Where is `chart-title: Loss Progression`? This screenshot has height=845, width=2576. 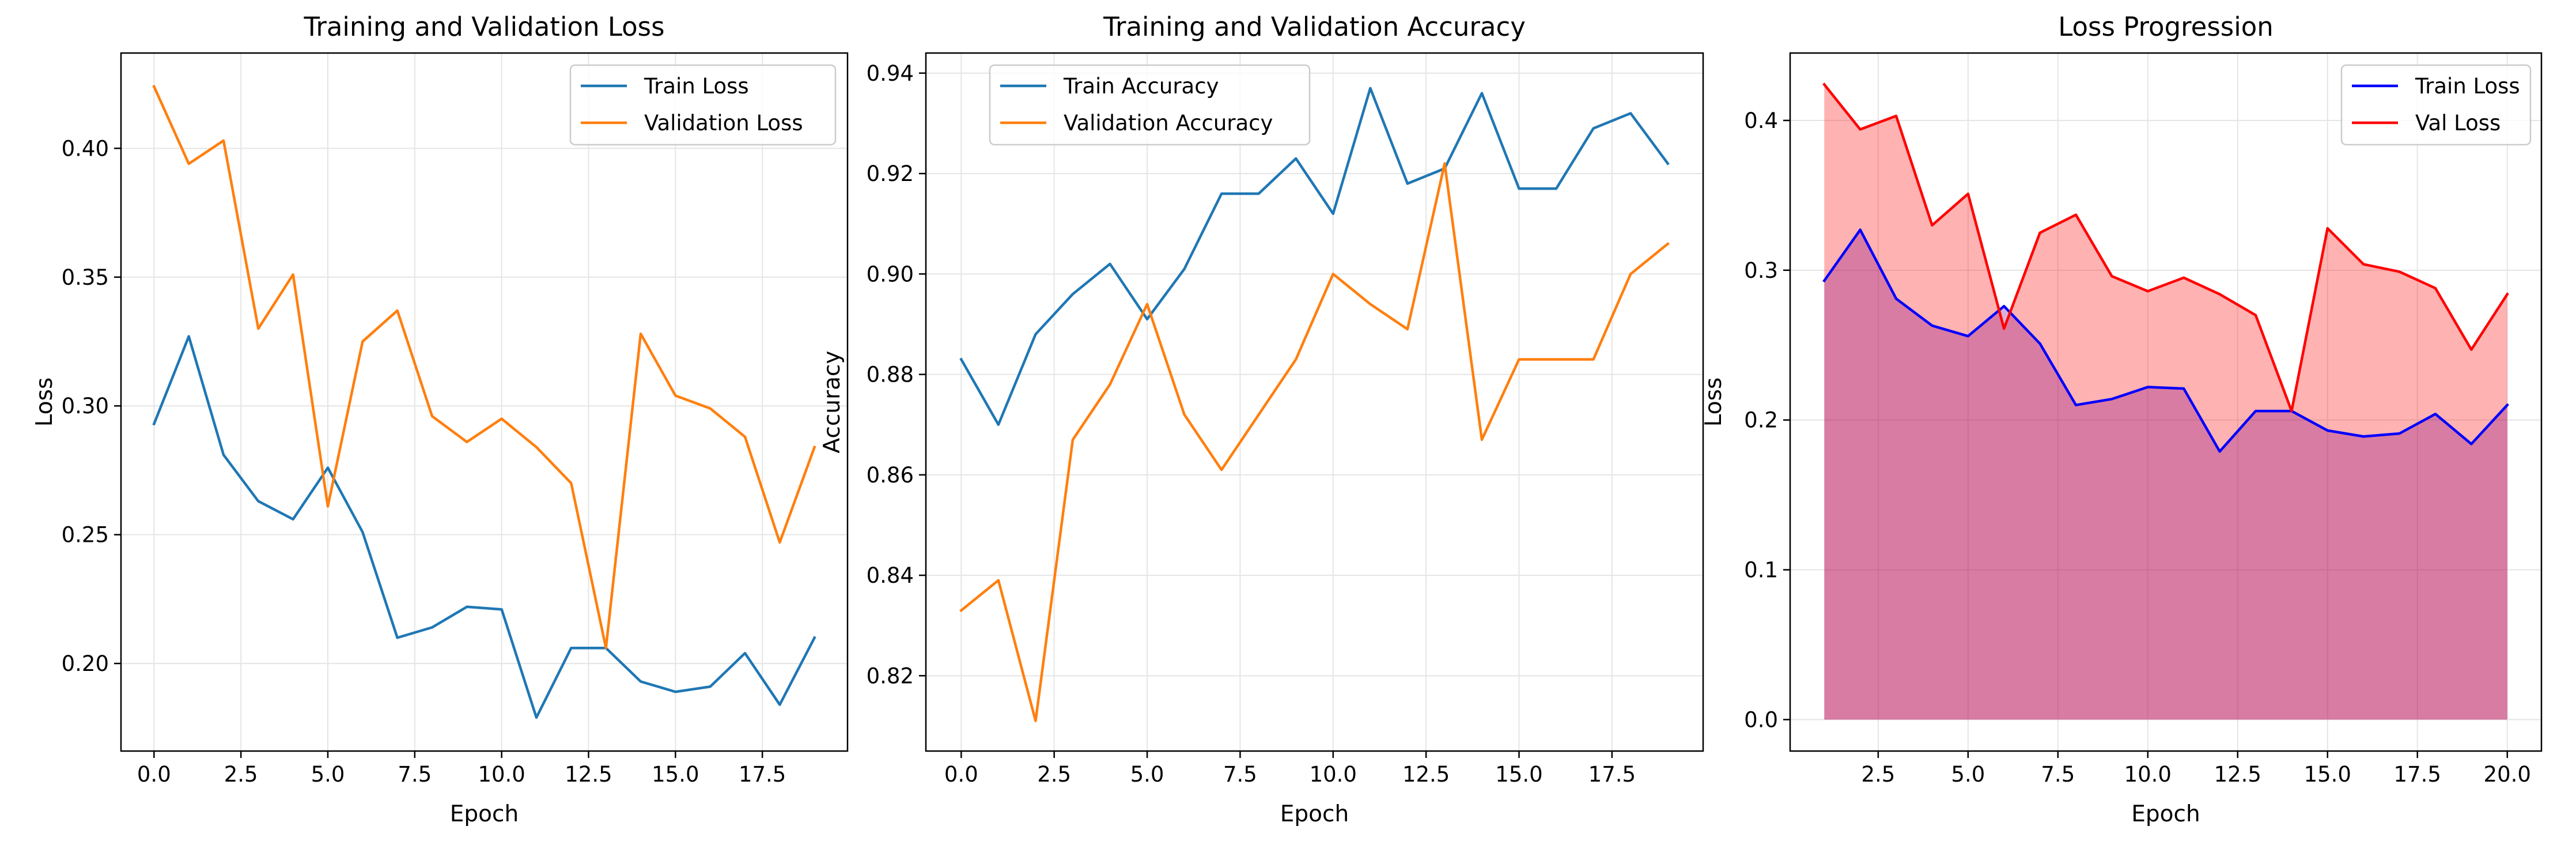 chart-title: Loss Progression is located at coordinates (2166, 27).